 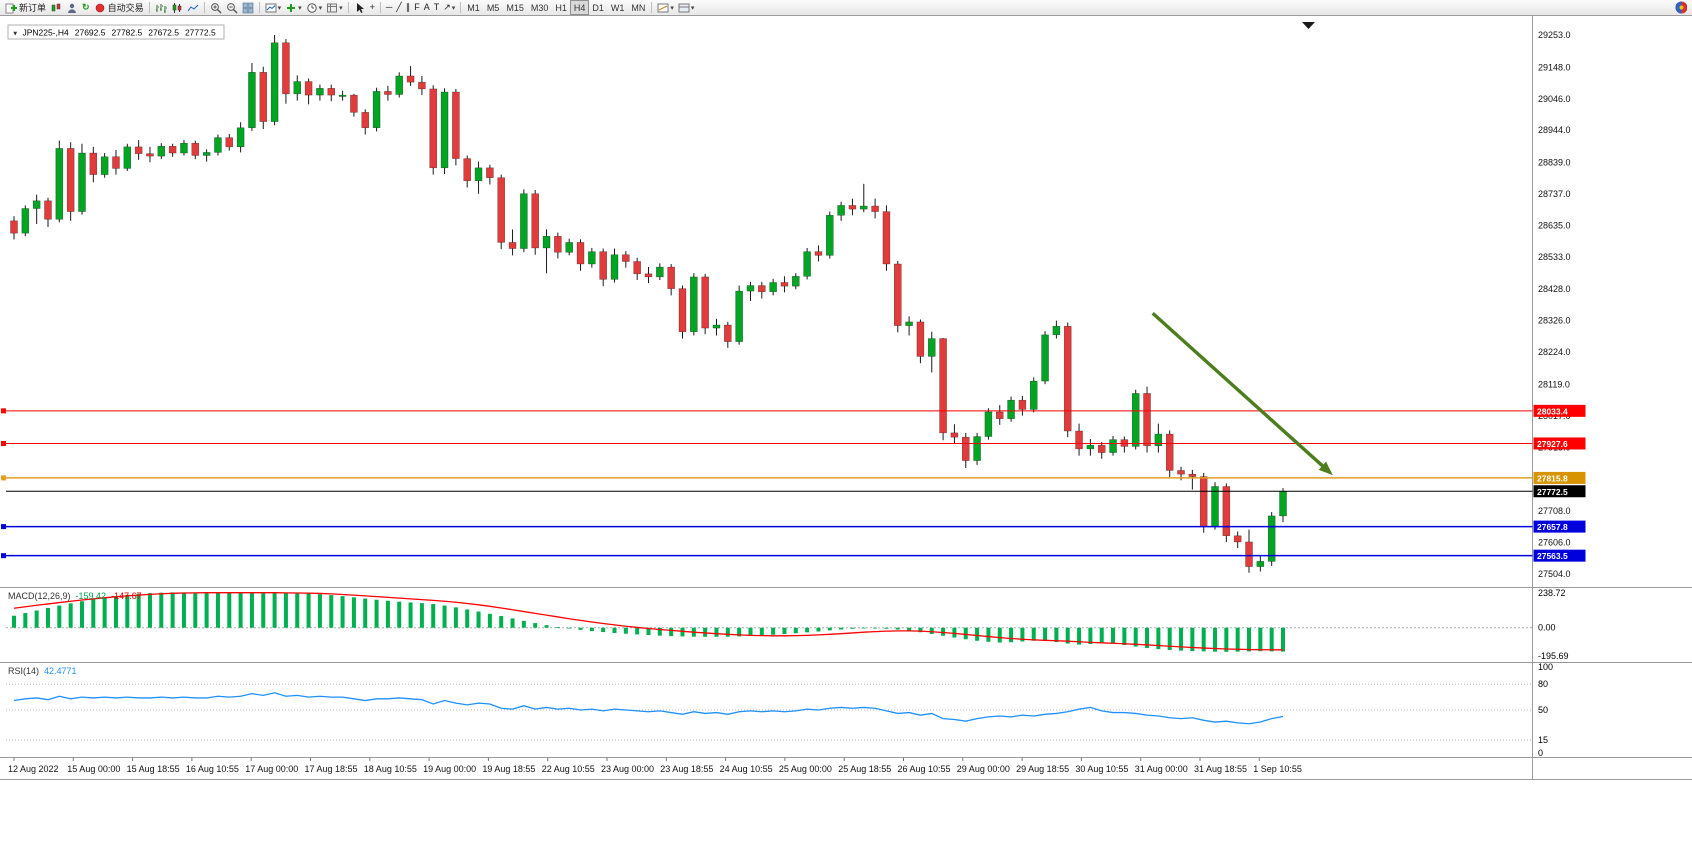 What do you see at coordinates (540, 7) in the screenshot?
I see `timeframe-button-m30: M30` at bounding box center [540, 7].